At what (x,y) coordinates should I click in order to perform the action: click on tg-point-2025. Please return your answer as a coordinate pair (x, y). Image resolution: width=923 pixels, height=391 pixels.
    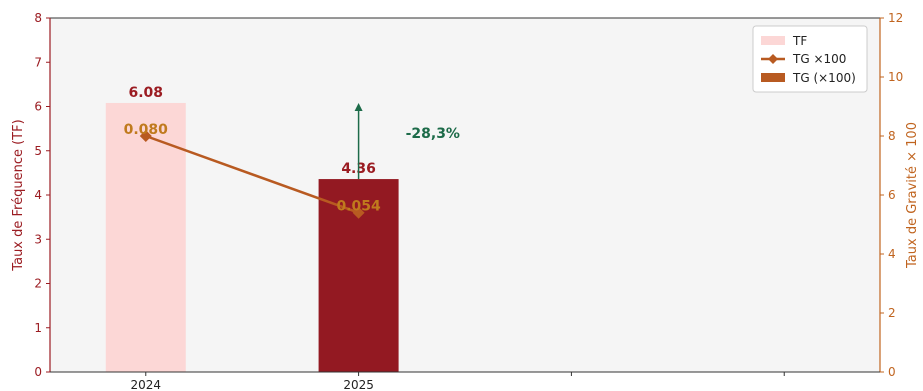
    Looking at the image, I should click on (358, 212).